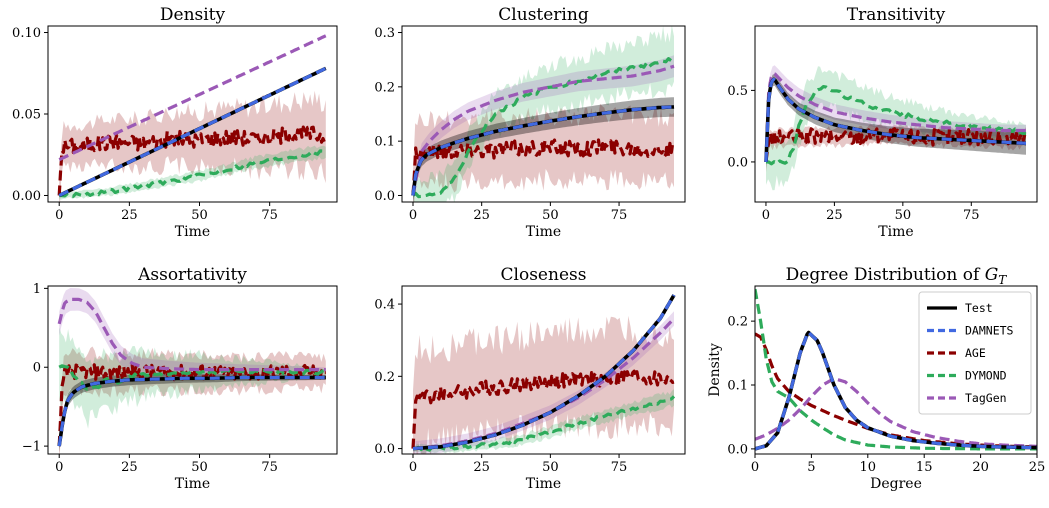 The image size is (1049, 508). I want to click on panel-clustering: 0 25 50 75 0.0 0.1 0.2 0.3 Clustering Time, so click(530, 122).